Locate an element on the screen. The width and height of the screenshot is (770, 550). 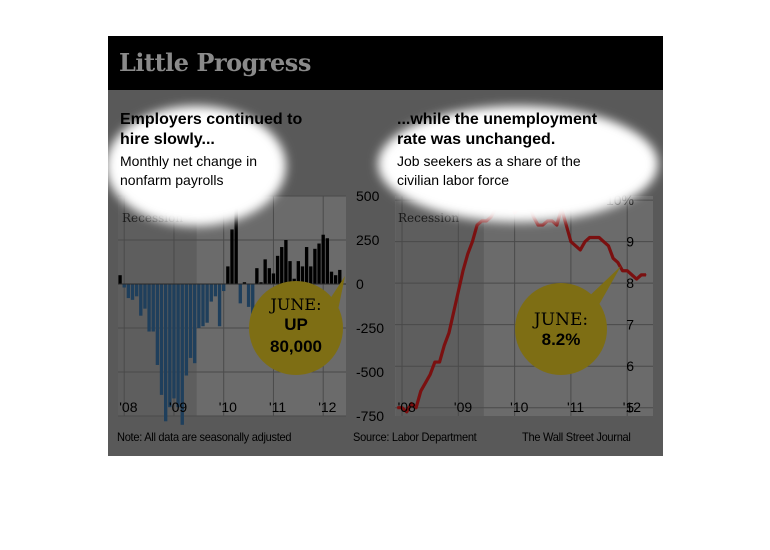
x-tick-label: '10 is located at coordinates (228, 407).